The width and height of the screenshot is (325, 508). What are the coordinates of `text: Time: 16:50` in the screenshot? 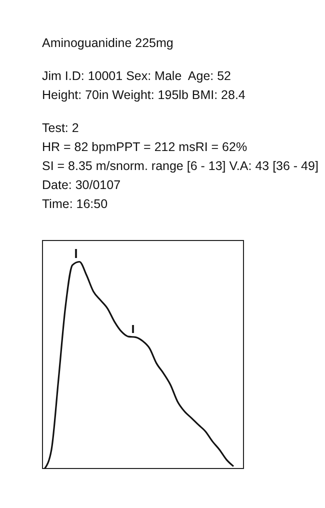 It's located at (75, 204).